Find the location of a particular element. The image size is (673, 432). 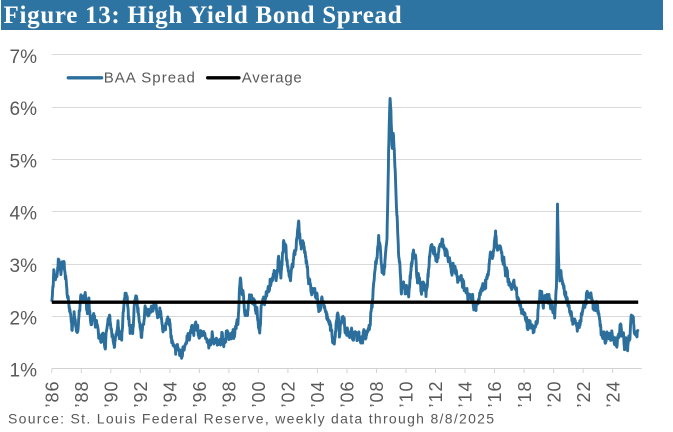

svg-text: ’16 is located at coordinates (495, 393).